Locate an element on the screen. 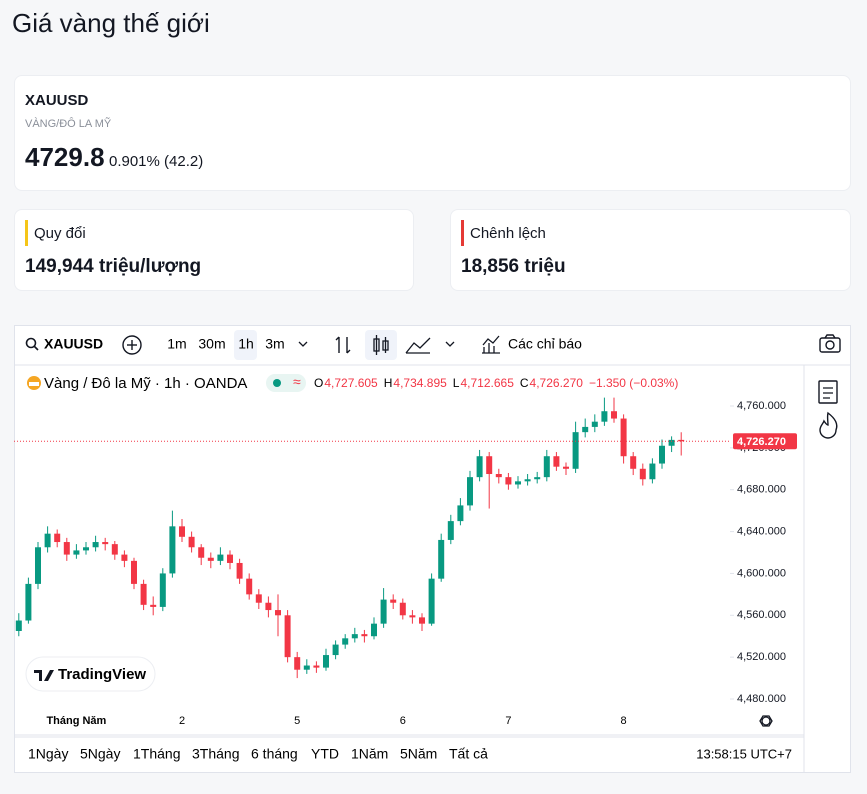 The height and width of the screenshot is (794, 867). interval: 30m is located at coordinates (211, 344).